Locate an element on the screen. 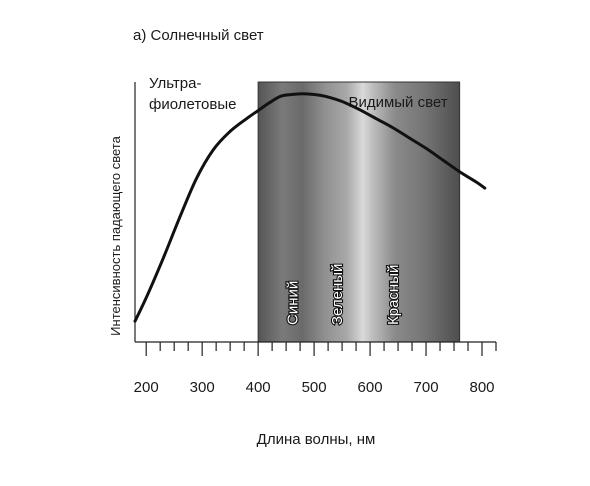  x-tick-label: 300 is located at coordinates (202, 387).